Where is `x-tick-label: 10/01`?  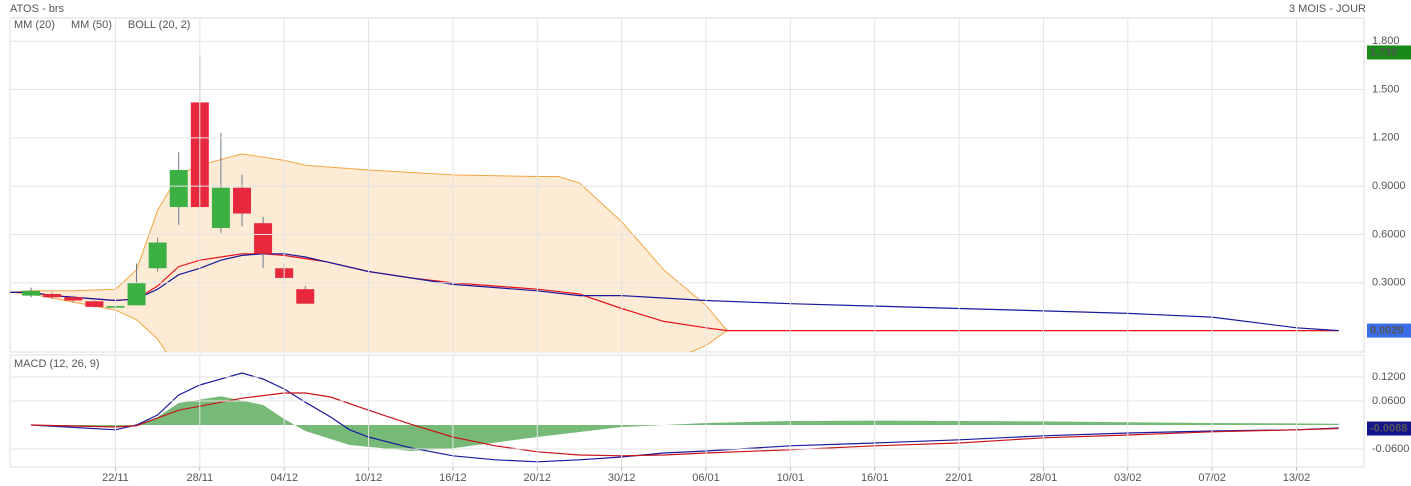 x-tick-label: 10/01 is located at coordinates (791, 478).